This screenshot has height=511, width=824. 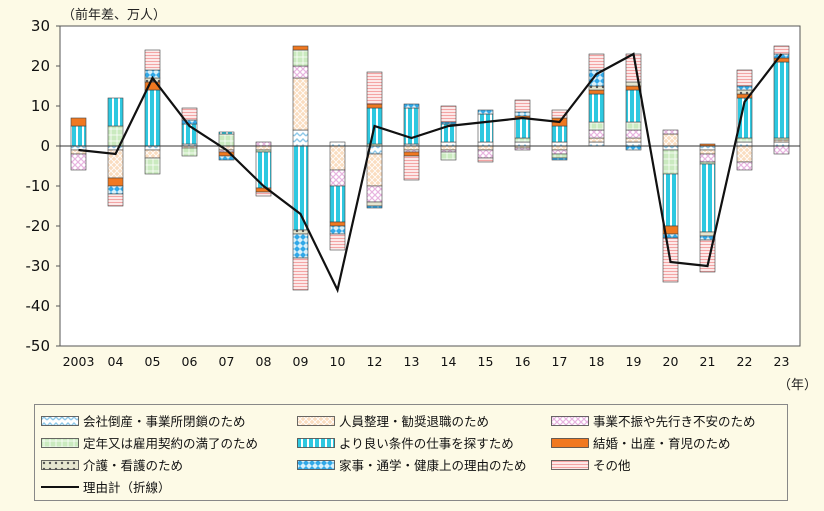 I want to click on legend-label: 定年又は雇用契約の満了のため, so click(x=171, y=443).